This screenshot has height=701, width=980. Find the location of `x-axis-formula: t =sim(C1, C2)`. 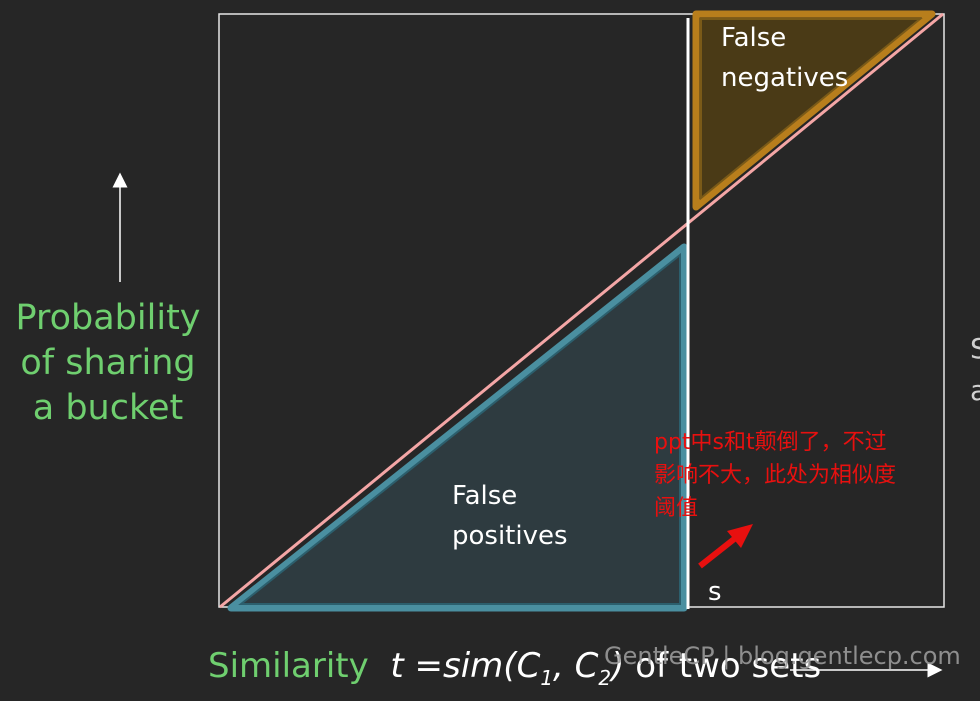

x-axis-formula: t =sim(C1, C2) is located at coordinates (502, 668).